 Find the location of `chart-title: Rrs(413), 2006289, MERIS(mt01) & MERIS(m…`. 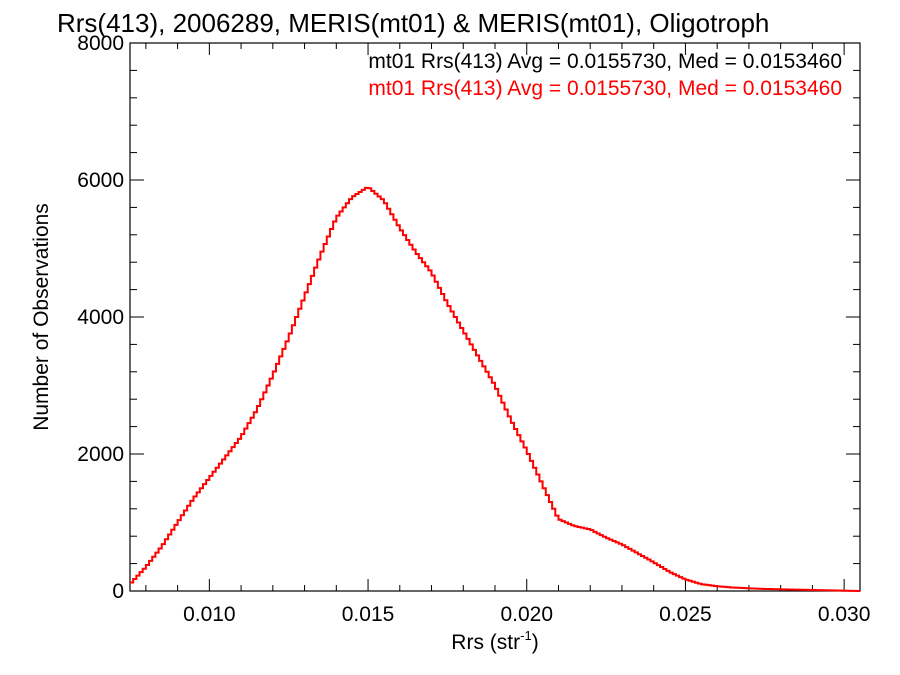

chart-title: Rrs(413), 2006289, MERIS(mt01) & MERIS(m… is located at coordinates (413, 23).